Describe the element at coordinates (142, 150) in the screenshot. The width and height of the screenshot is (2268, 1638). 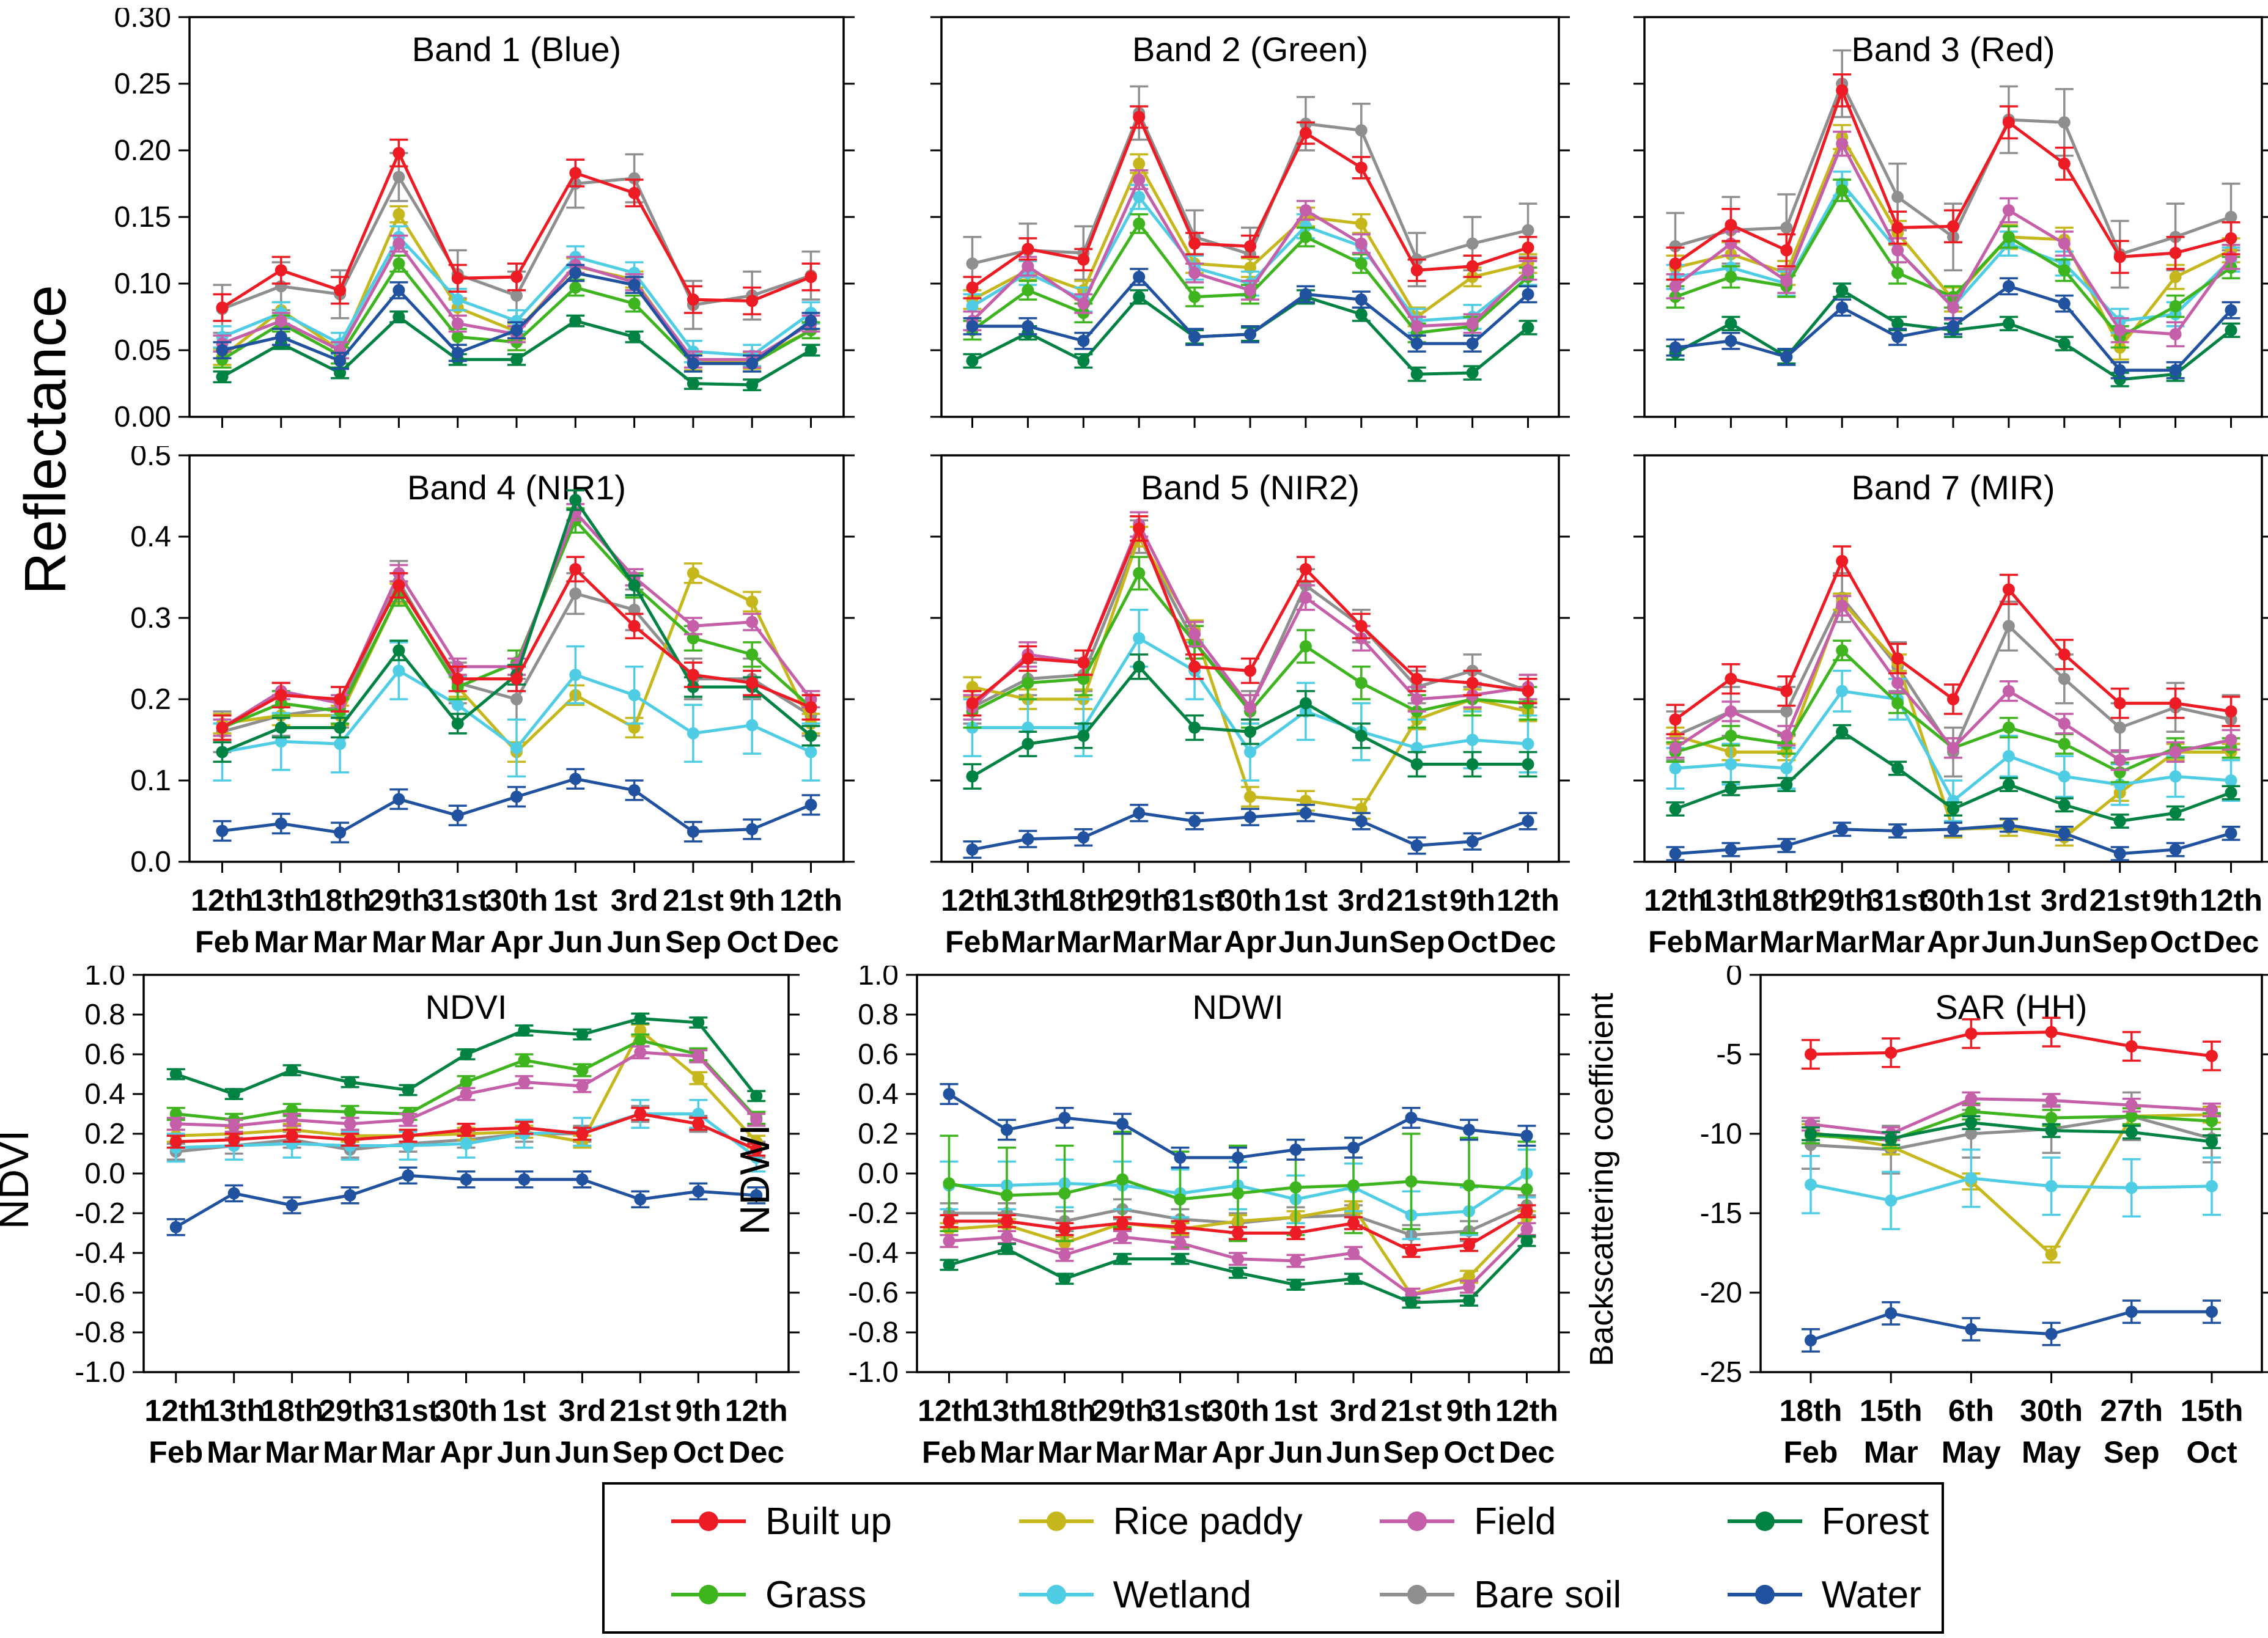
I see `svg-text: 0.20` at that location.